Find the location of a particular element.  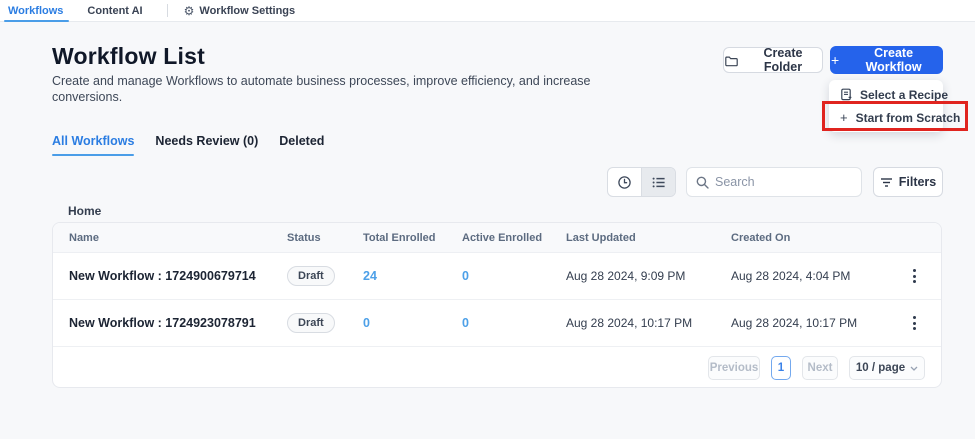

select-recipe-label: Select a Recipe is located at coordinates (904, 94).